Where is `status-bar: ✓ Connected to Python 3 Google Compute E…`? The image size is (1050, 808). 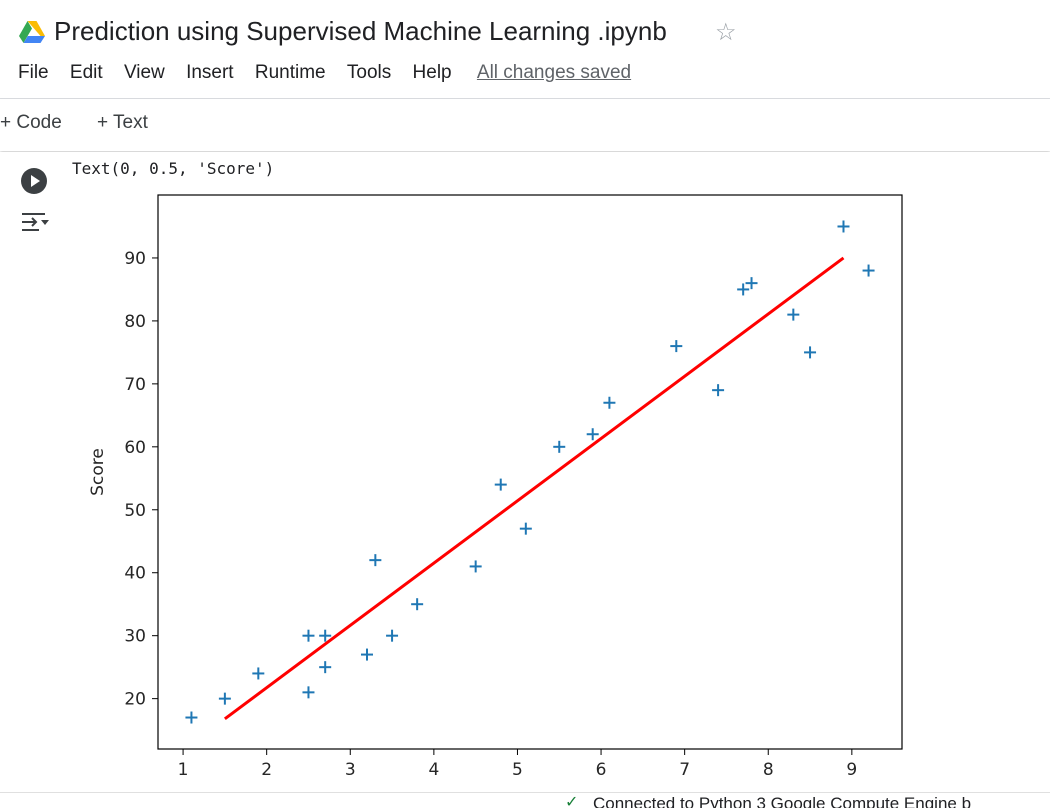 status-bar: ✓ Connected to Python 3 Google Compute E… is located at coordinates (525, 800).